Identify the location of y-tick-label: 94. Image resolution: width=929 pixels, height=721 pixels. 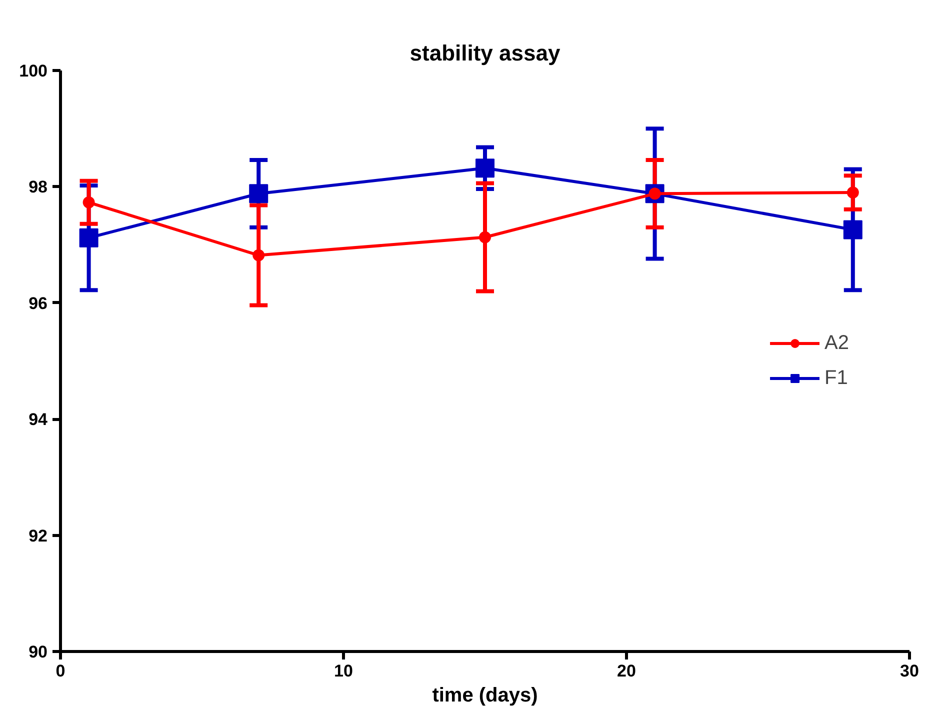
(38, 420).